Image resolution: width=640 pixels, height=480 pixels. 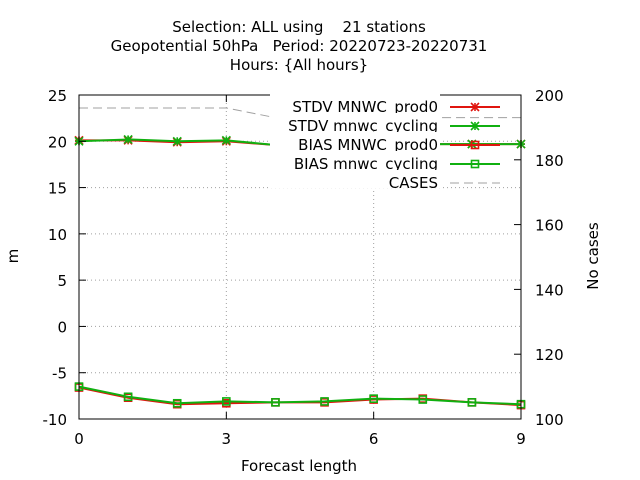 I want to click on x-tick-label: 6, so click(x=374, y=439).